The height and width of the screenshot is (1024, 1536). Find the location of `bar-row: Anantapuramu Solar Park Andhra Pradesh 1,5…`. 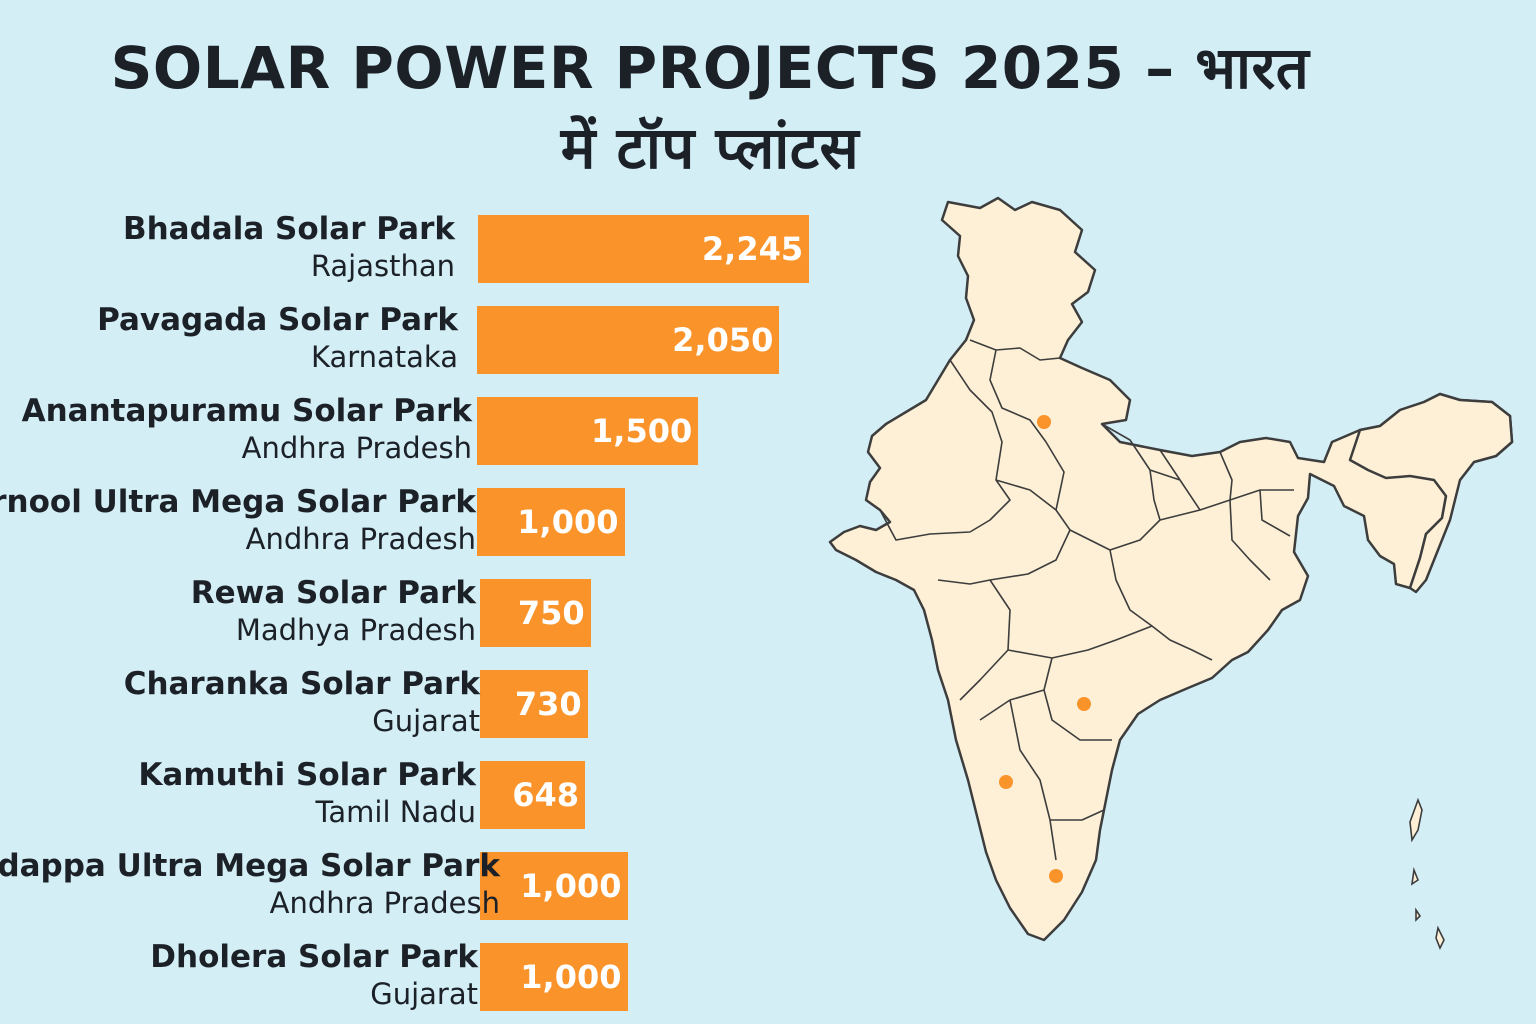

bar-row: Anantapuramu Solar Park Andhra Pradesh 1,5… is located at coordinates (415, 428).